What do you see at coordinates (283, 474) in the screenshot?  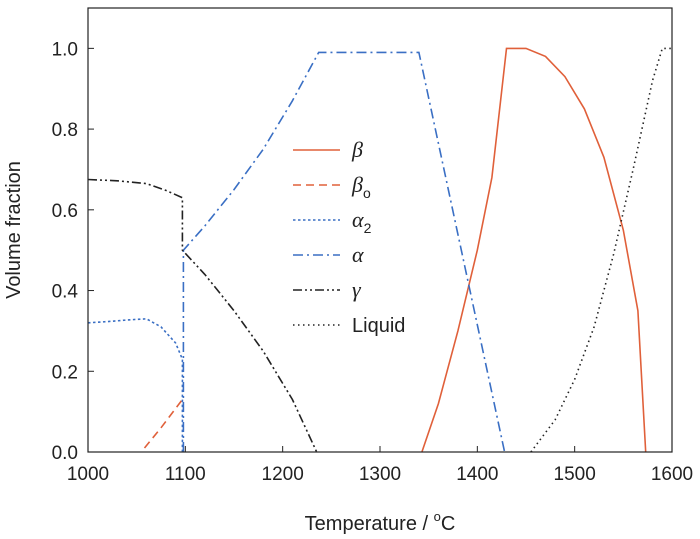 I see `x-tick-label: 1200` at bounding box center [283, 474].